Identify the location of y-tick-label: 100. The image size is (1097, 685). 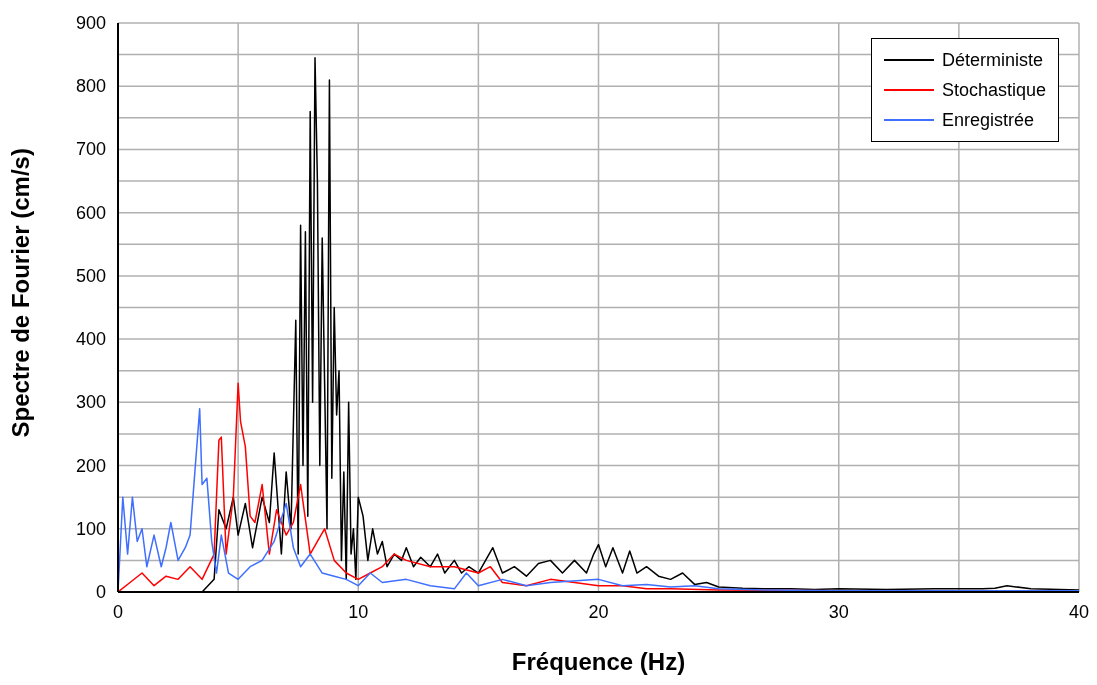
(90, 528).